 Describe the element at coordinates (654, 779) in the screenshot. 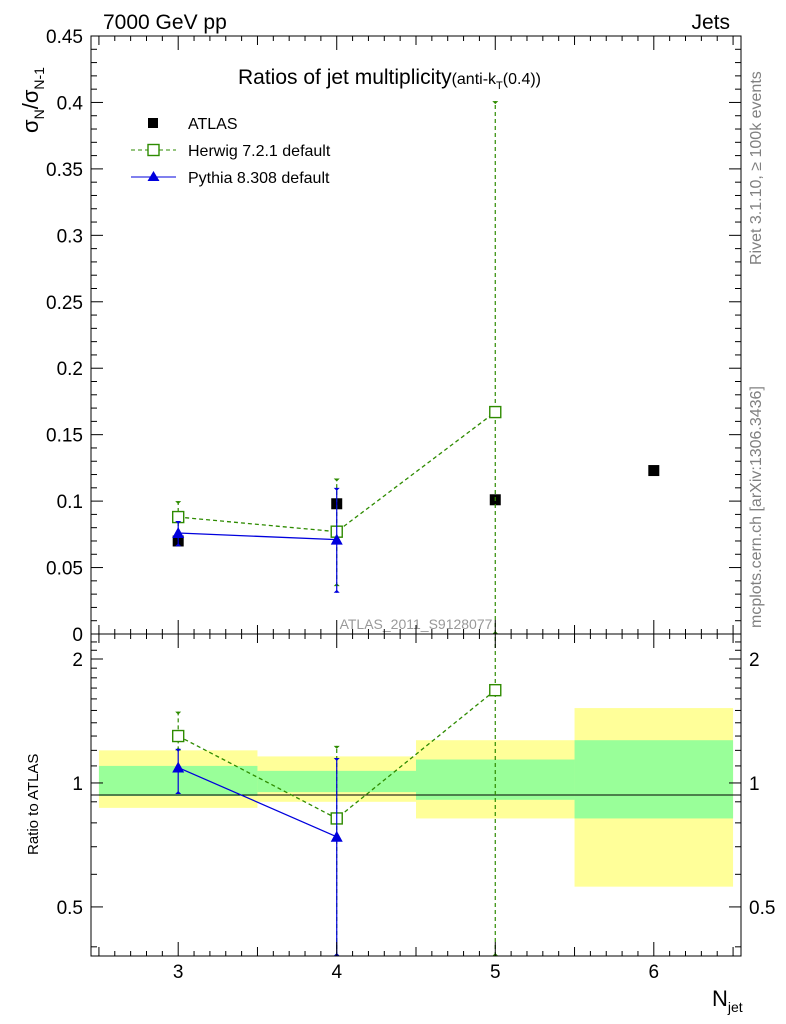

I see `uncertainty-band-inner` at that location.